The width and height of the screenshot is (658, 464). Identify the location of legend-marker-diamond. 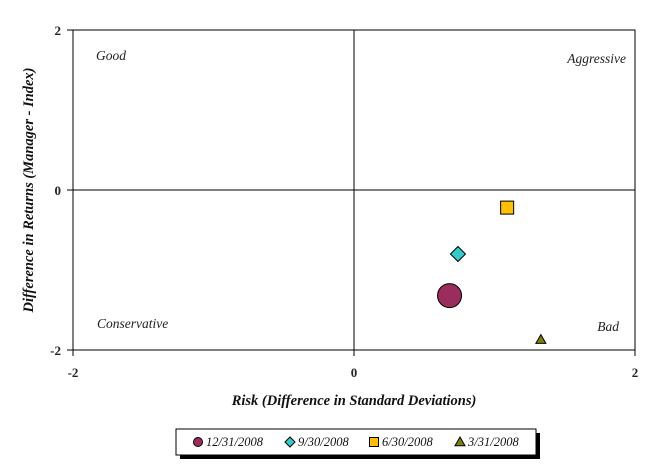
(290, 442).